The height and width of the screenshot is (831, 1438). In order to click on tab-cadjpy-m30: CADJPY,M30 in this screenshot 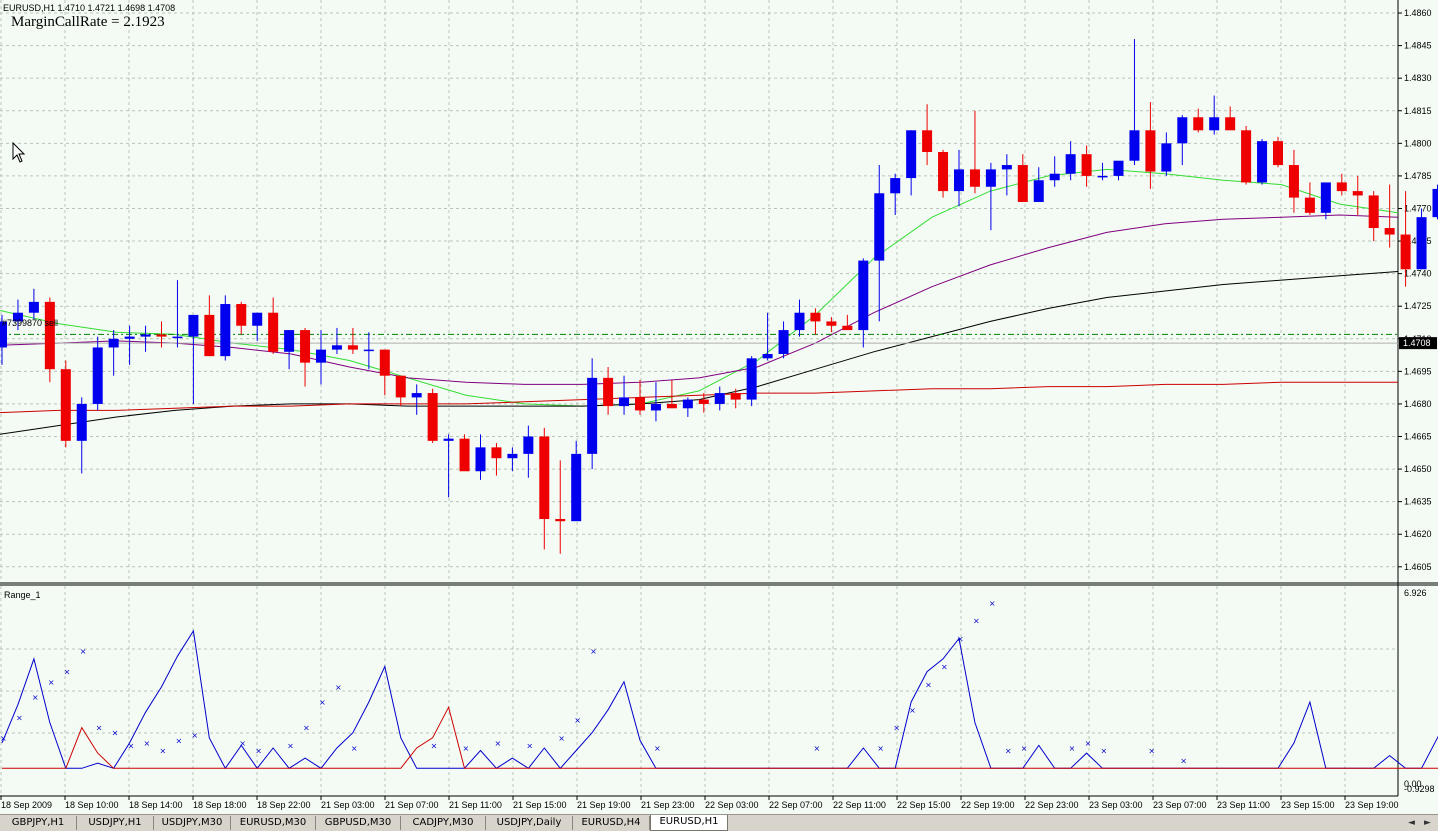, I will do `click(443, 823)`.